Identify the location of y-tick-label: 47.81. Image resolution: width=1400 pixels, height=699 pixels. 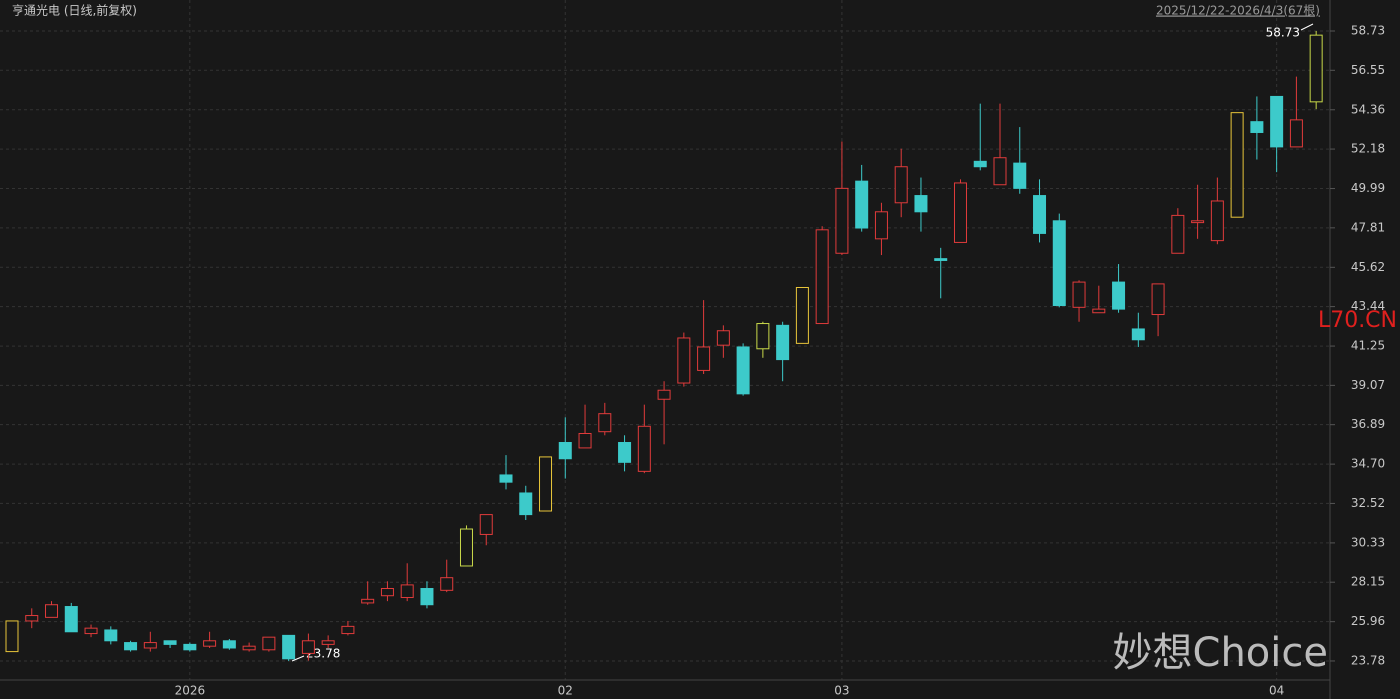
(1368, 227).